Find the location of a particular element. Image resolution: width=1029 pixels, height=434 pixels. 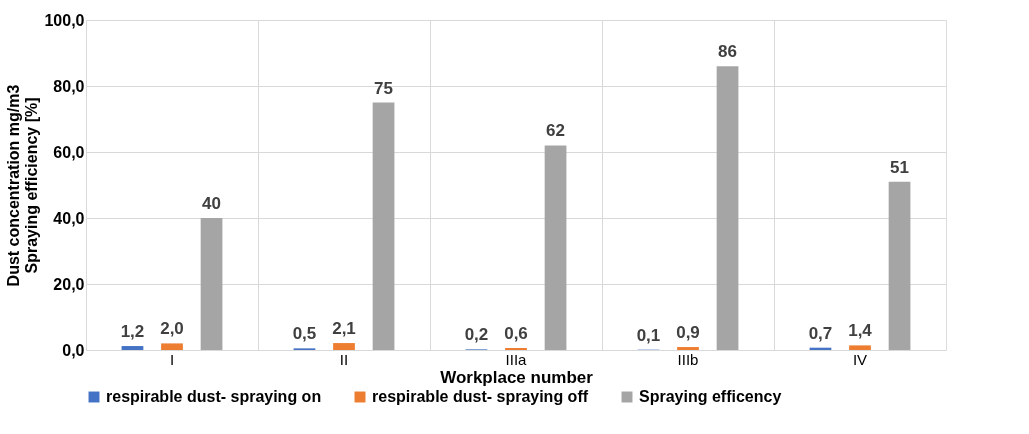

legend-label: respirable dust- spraying on is located at coordinates (214, 396).